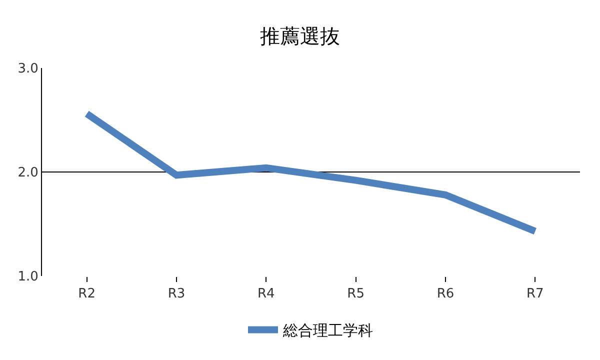  What do you see at coordinates (28, 69) in the screenshot?
I see `y-tick-label: 3.0` at bounding box center [28, 69].